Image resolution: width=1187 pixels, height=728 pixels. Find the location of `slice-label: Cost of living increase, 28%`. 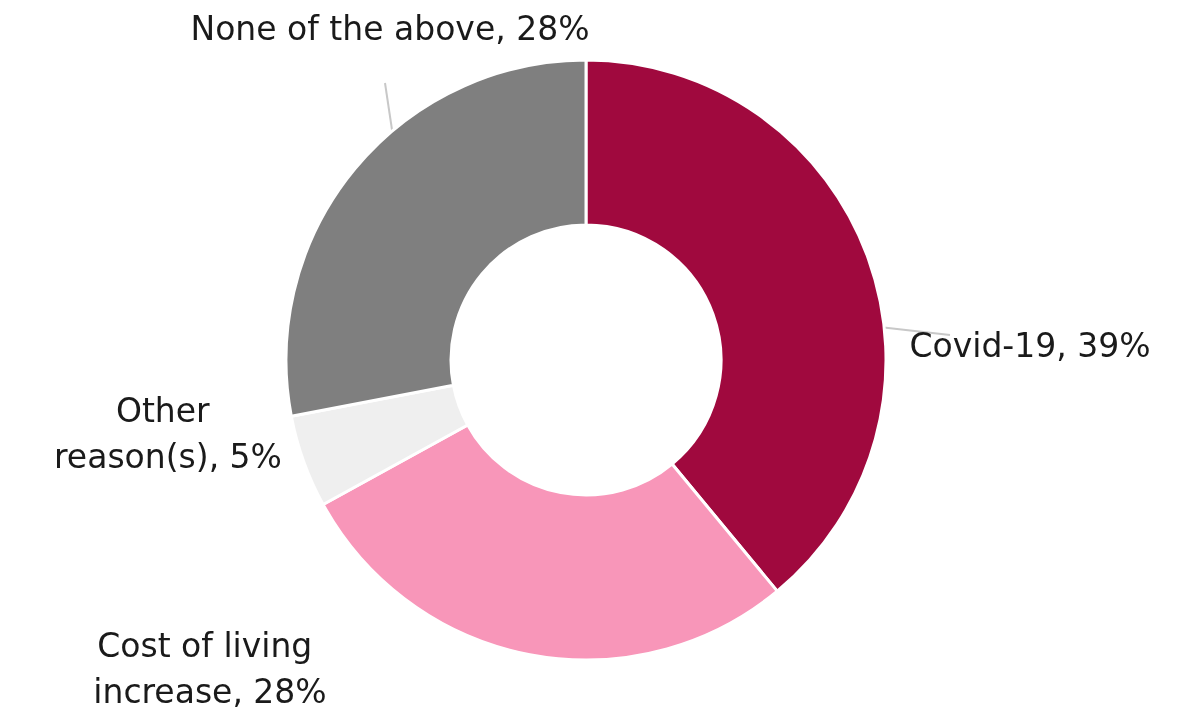

slice-label: Cost of living increase, 28% is located at coordinates (210, 668).